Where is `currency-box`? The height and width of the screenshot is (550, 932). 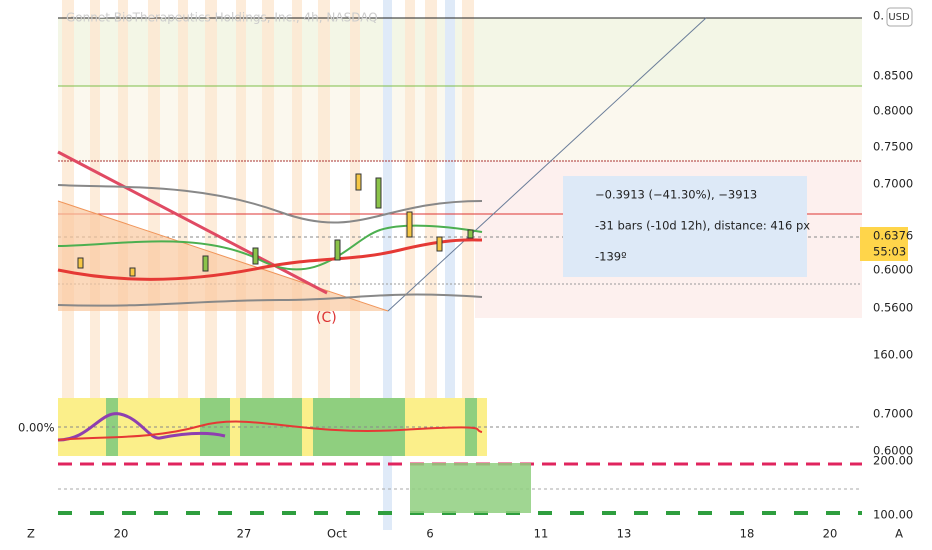
currency-box is located at coordinates (899, 17).